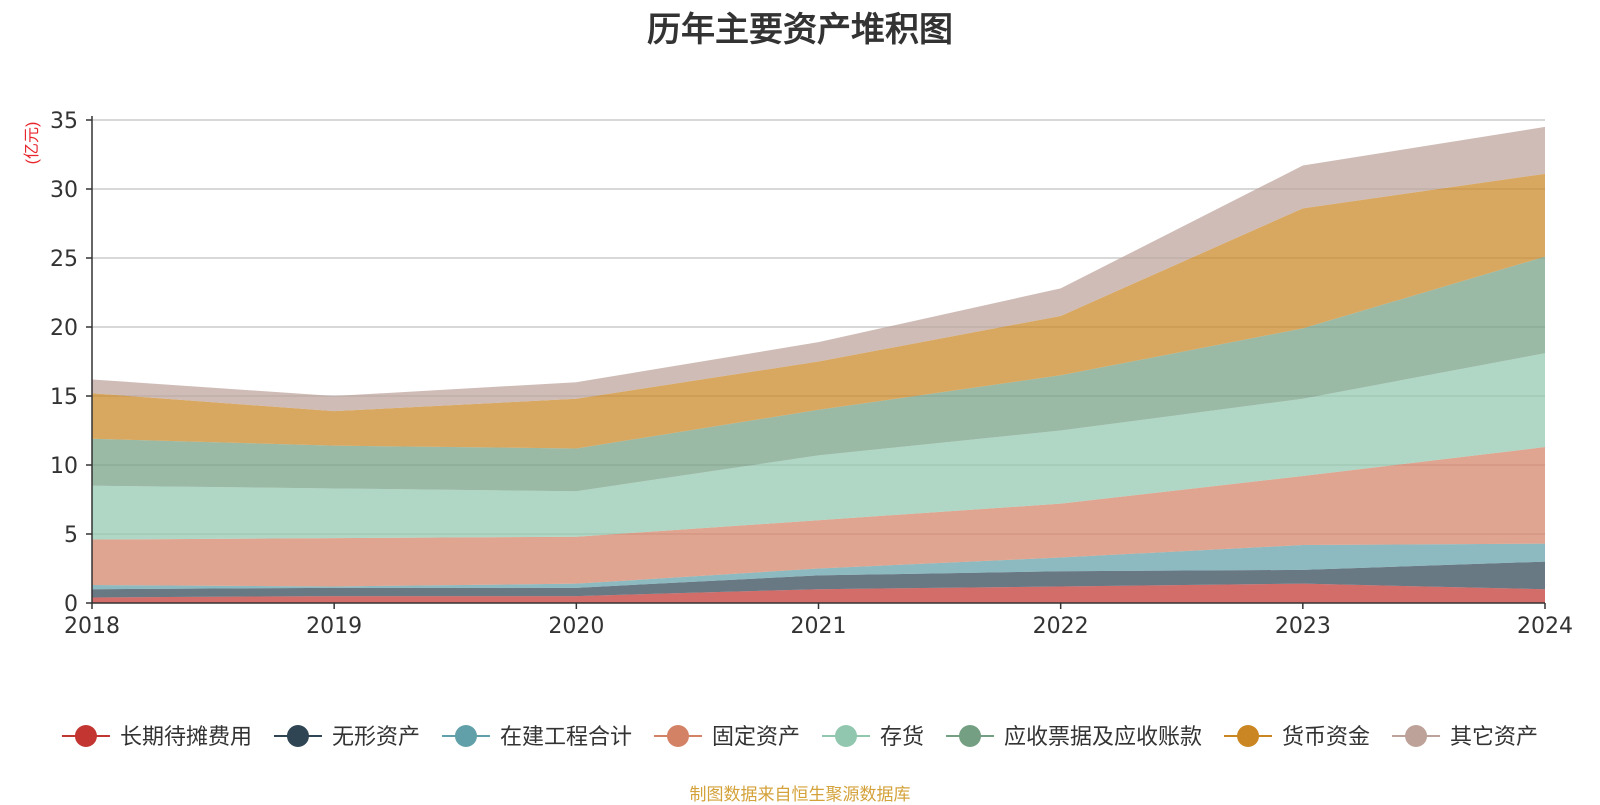 The image size is (1600, 805). Describe the element at coordinates (756, 737) in the screenshot. I see `legend-label: 固定资产` at that location.